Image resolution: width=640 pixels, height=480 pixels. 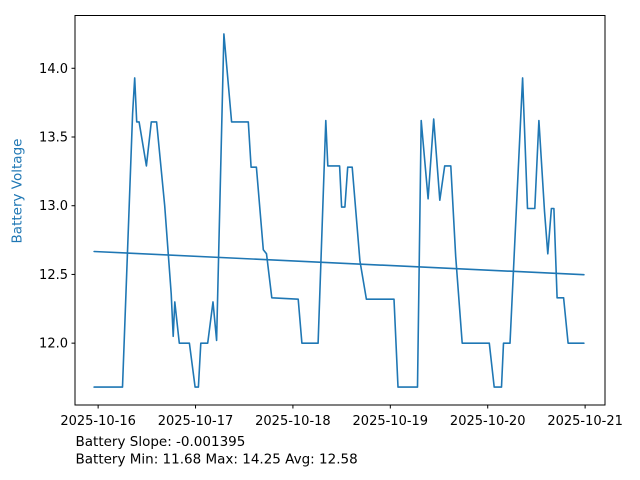 I want to click on y-axis-label: Battery Voltage, so click(x=18, y=191).